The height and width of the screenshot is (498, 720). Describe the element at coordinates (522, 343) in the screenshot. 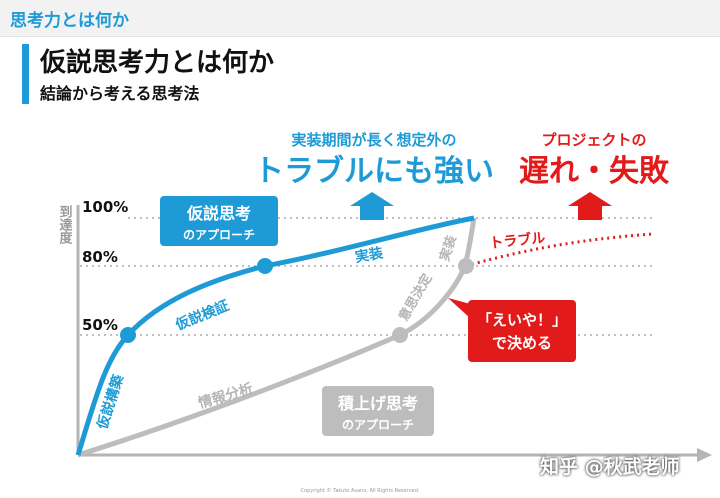

I see `decision-callout-line2: で決める` at that location.